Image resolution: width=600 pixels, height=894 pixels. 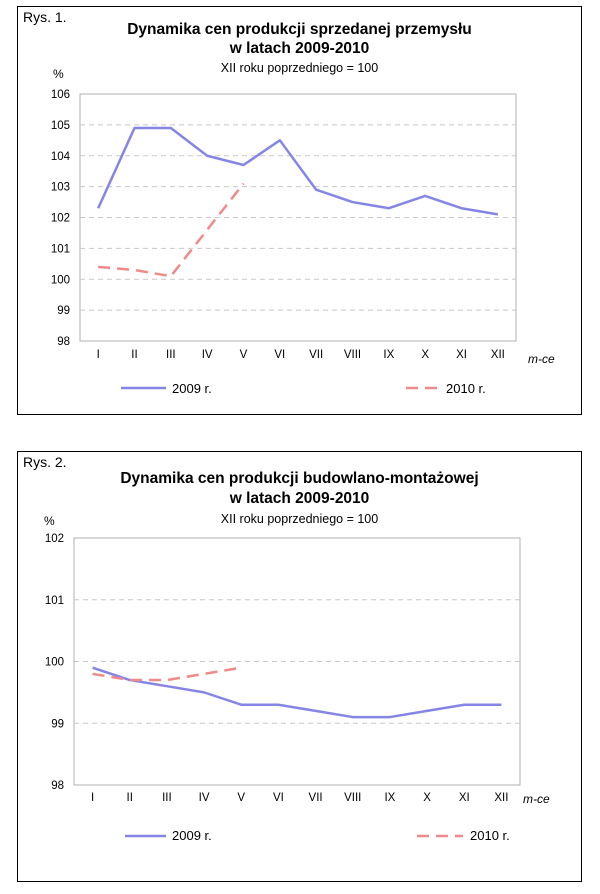 I want to click on y-tick-label: 104, so click(x=61, y=157).